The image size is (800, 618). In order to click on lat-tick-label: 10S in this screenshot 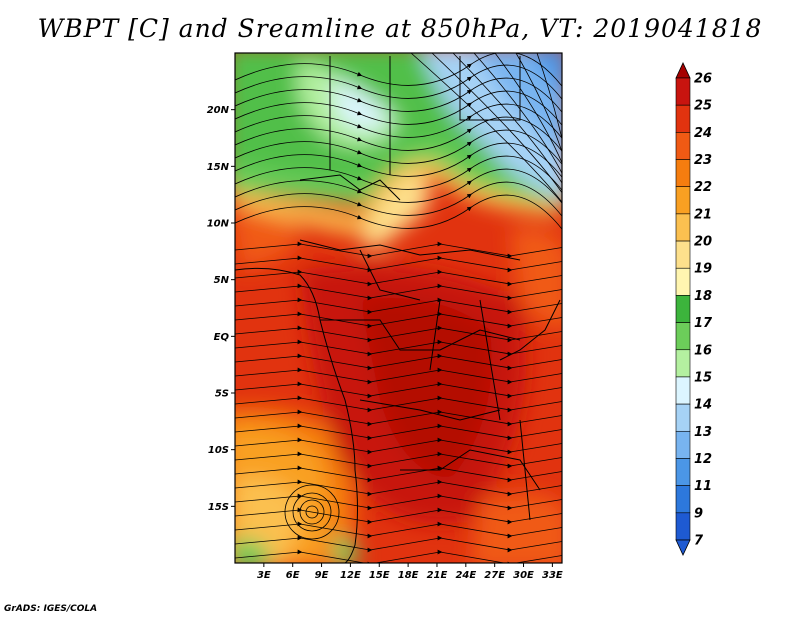, I will do `click(218, 450)`.